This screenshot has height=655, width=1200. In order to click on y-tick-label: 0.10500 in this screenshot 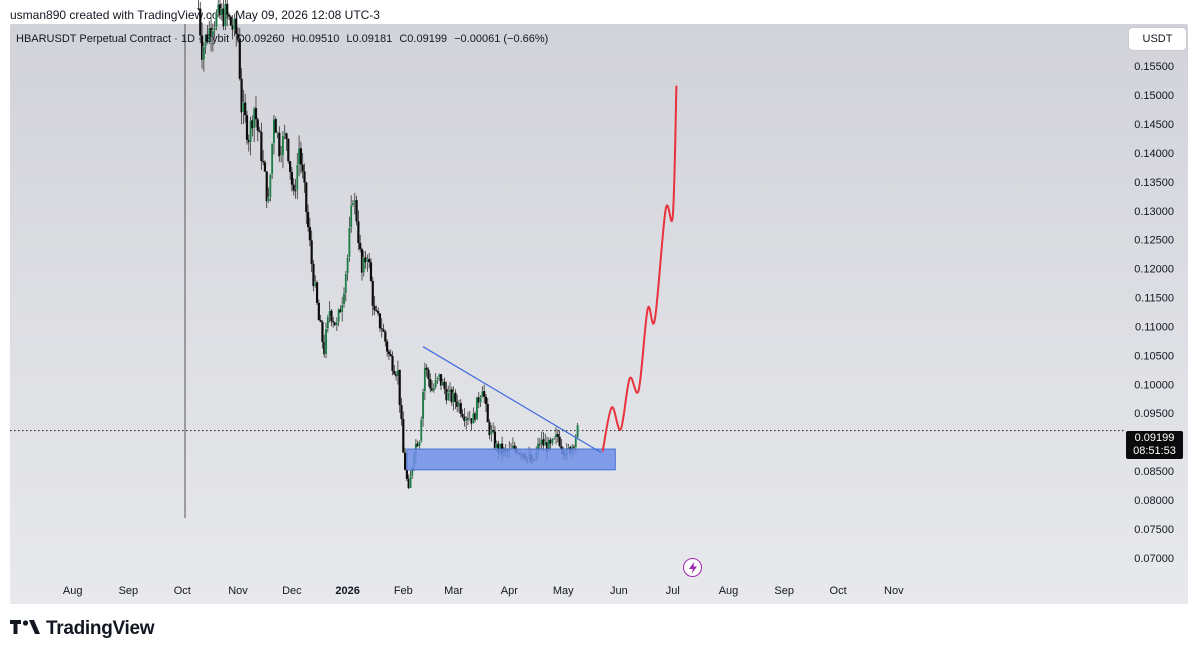, I will do `click(1154, 356)`.